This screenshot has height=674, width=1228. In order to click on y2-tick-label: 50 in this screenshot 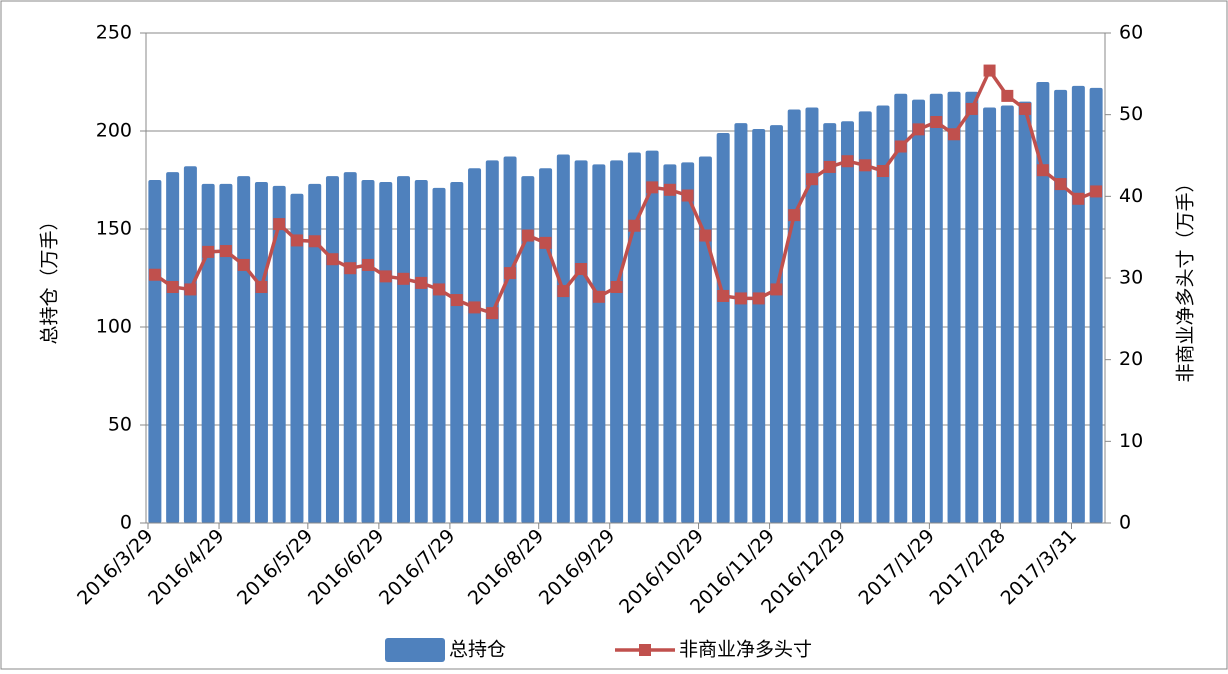, I will do `click(1131, 114)`.